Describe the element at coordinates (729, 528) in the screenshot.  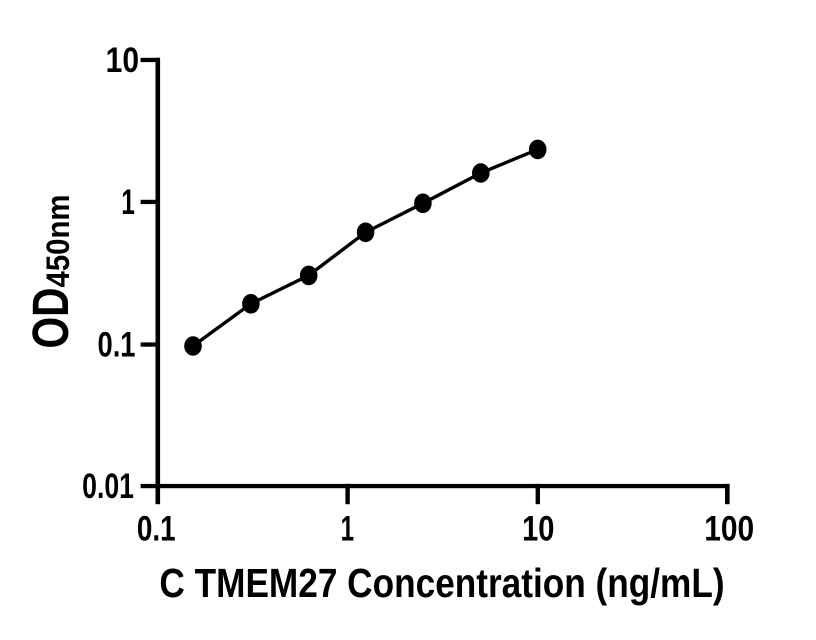
I see `svg-text: 100` at that location.